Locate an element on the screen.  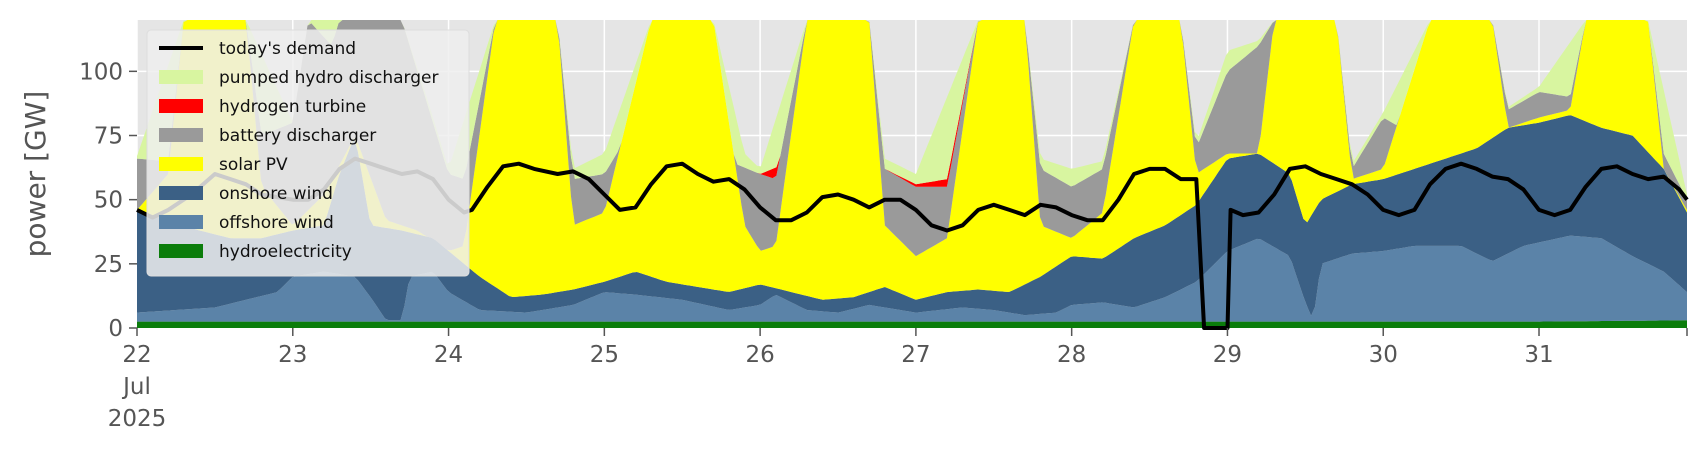
legend-label: today's demand is located at coordinates (287, 49).